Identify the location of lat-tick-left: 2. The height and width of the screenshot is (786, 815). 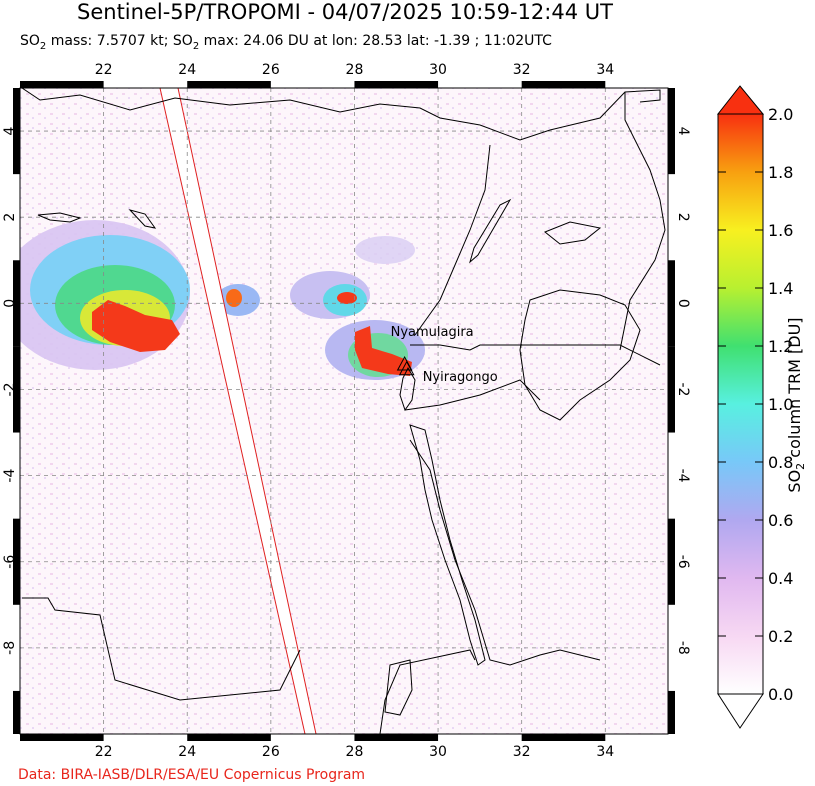
(10, 217).